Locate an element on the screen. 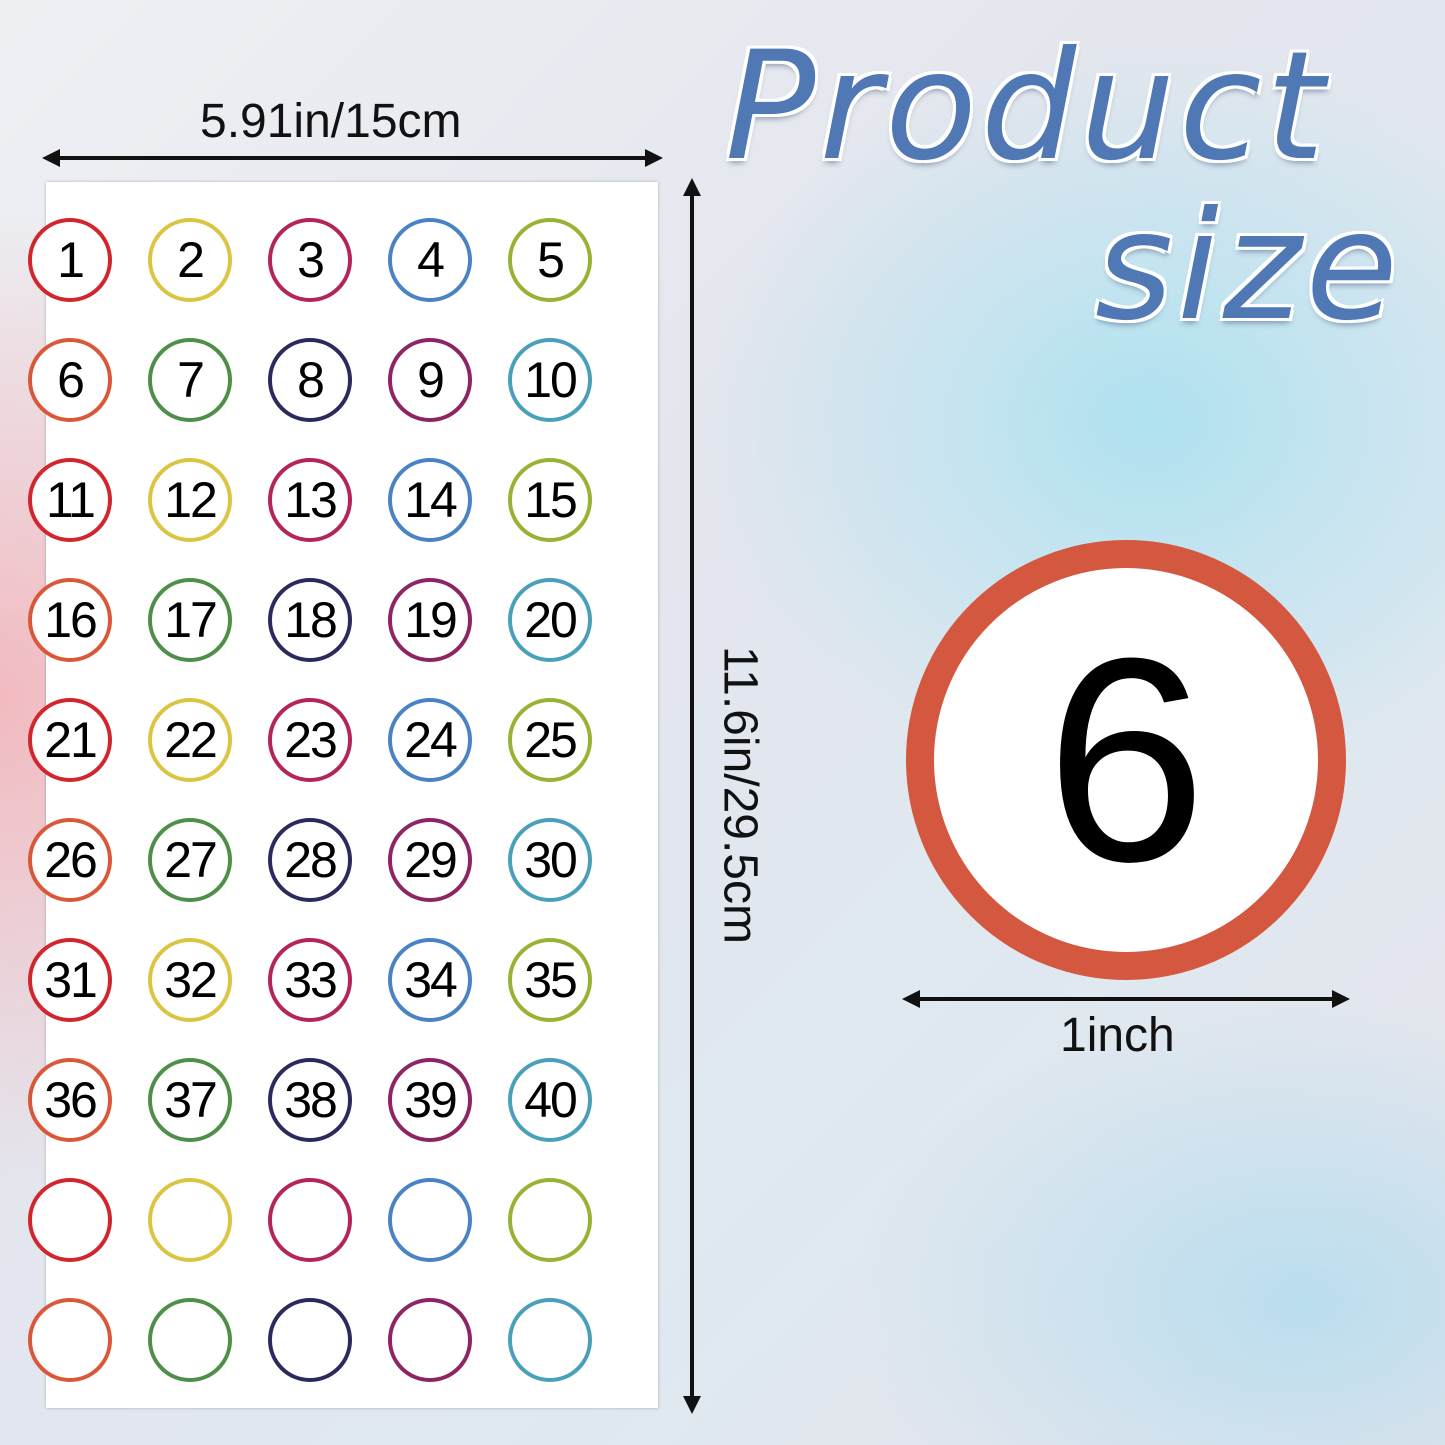  sticker-number: 25 is located at coordinates (551, 740).